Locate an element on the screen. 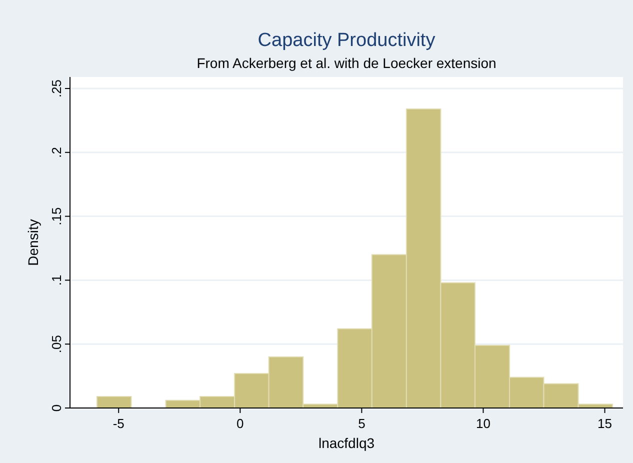 The image size is (633, 463). chart-title: Capacity Productivity is located at coordinates (347, 40).